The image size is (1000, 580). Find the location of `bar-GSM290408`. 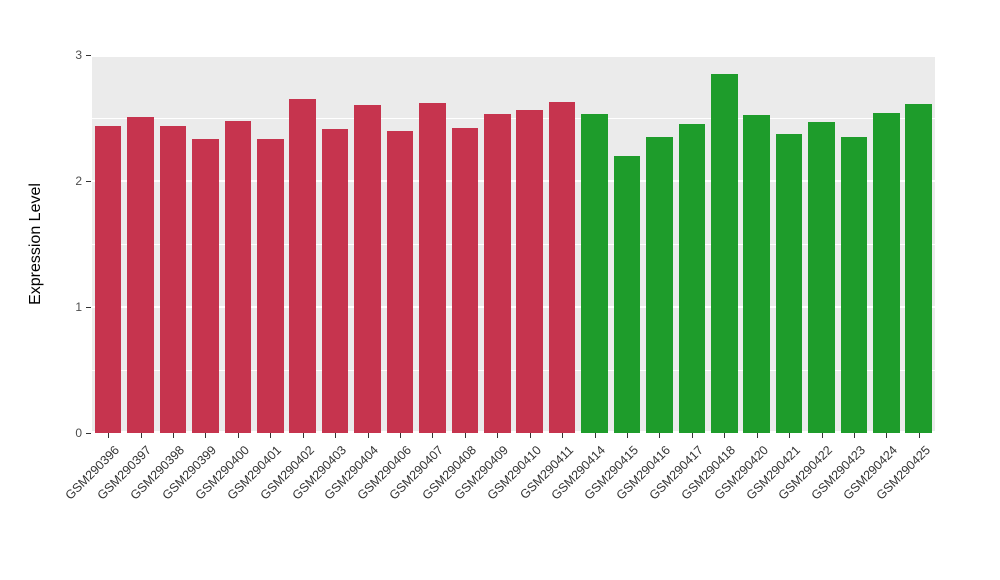

bar-GSM290408 is located at coordinates (465, 280).